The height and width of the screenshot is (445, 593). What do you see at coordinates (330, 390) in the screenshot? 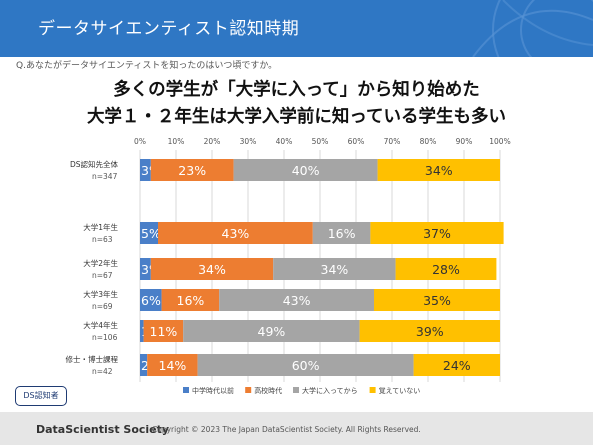
I see `legend-label: 大学に入ってから` at bounding box center [330, 390].